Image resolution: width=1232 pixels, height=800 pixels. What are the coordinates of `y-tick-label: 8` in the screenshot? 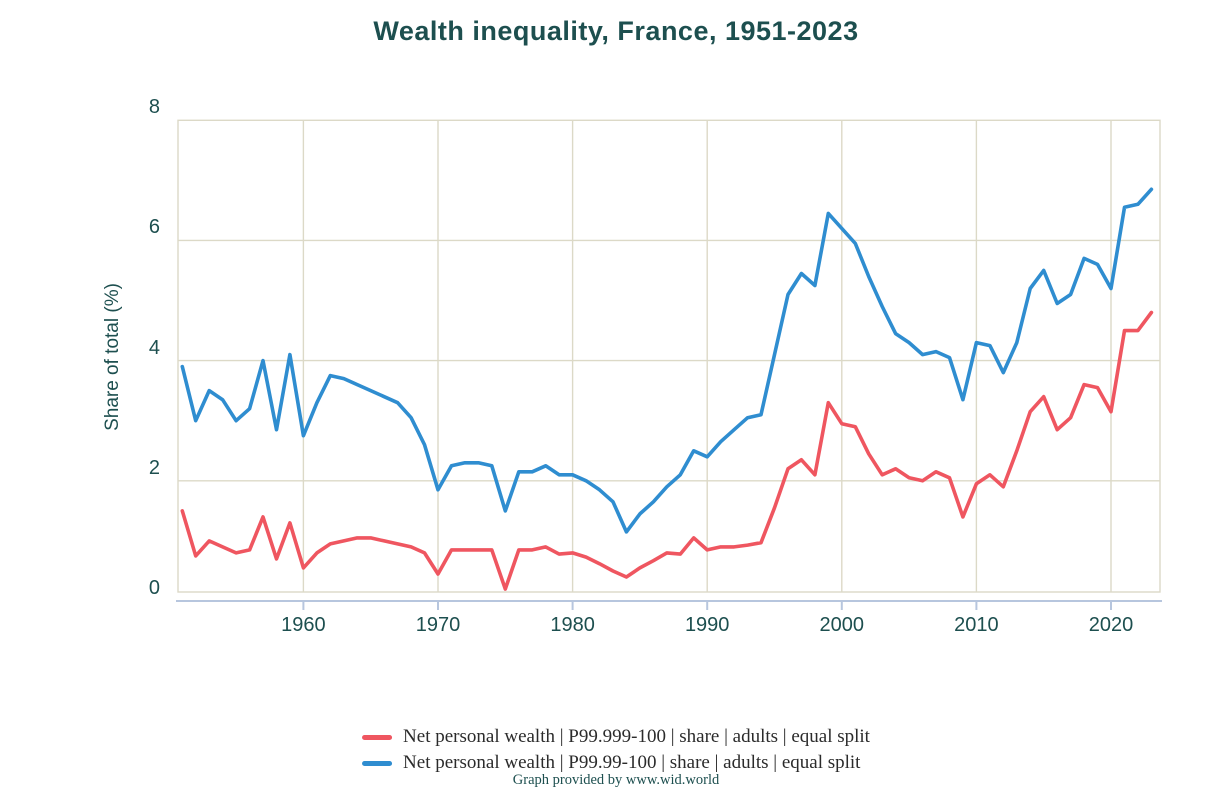 It's located at (154, 107).